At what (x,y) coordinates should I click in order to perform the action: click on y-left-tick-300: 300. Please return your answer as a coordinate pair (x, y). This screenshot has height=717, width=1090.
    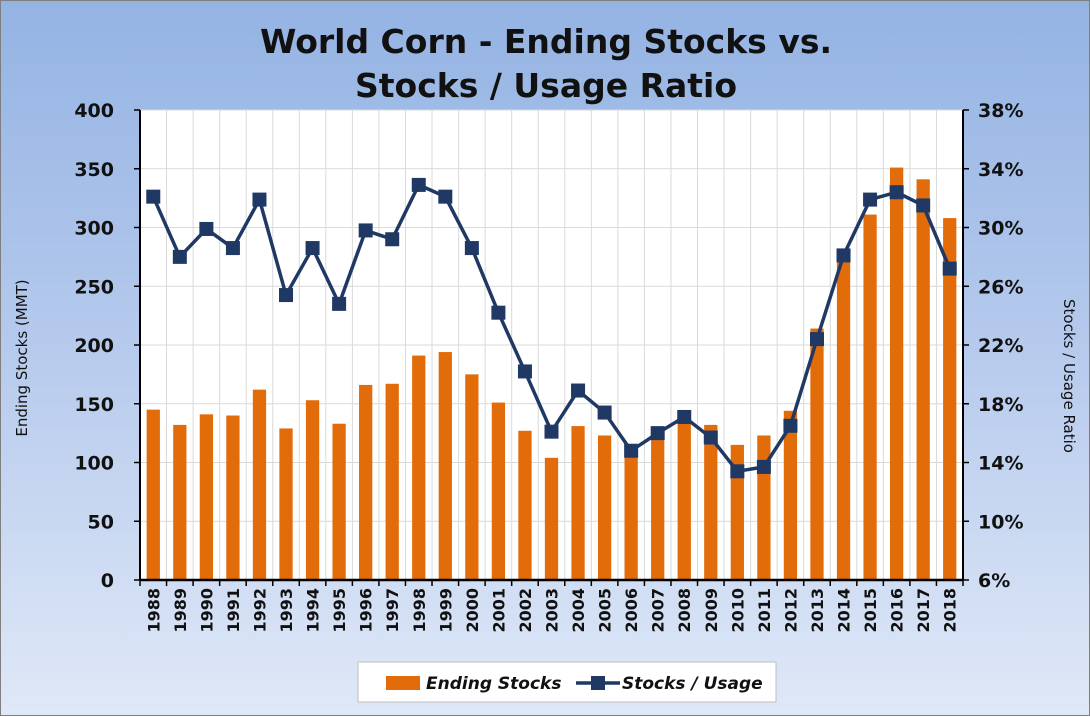
    Looking at the image, I should click on (94, 229).